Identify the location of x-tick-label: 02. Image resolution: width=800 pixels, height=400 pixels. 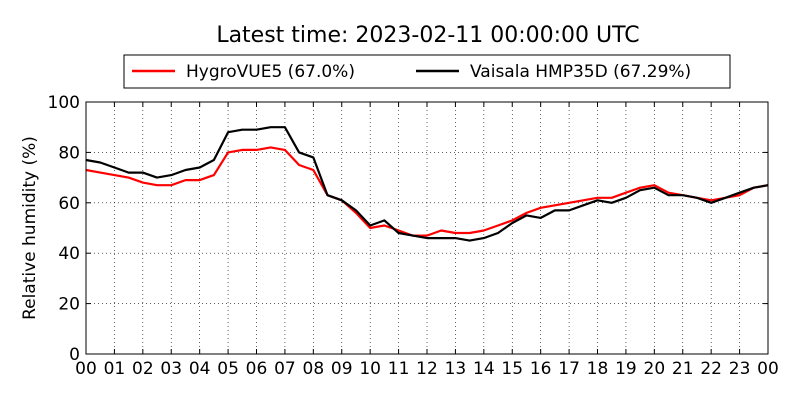
(143, 369).